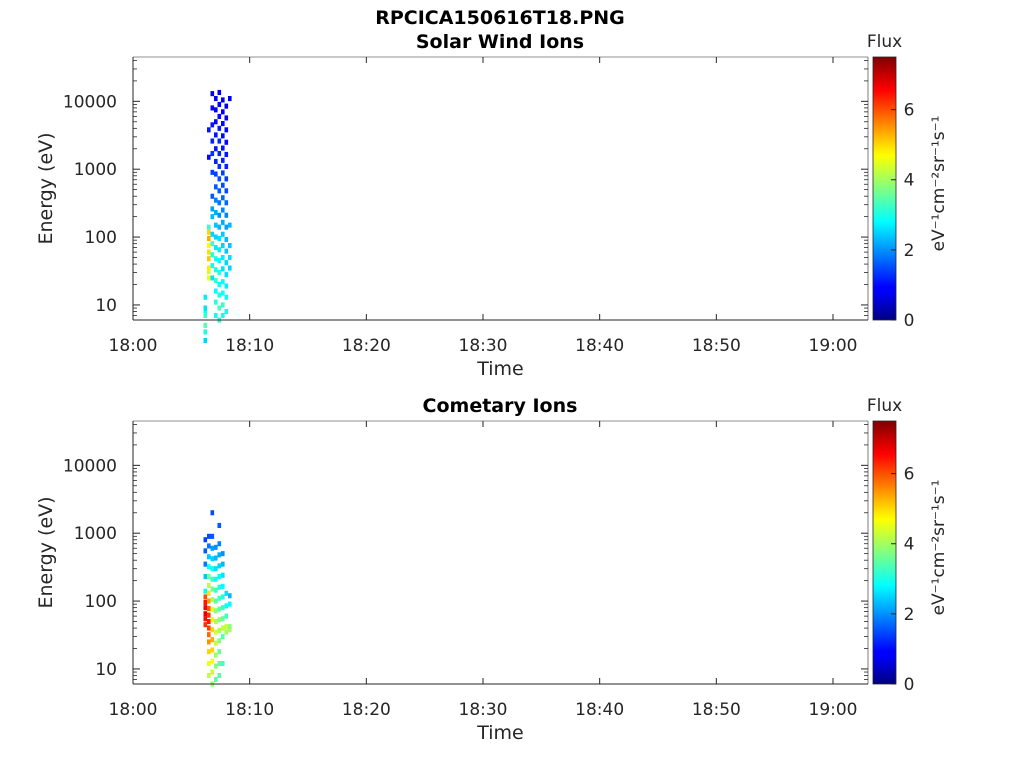  I want to click on colorbar-gradient, so click(884, 188).